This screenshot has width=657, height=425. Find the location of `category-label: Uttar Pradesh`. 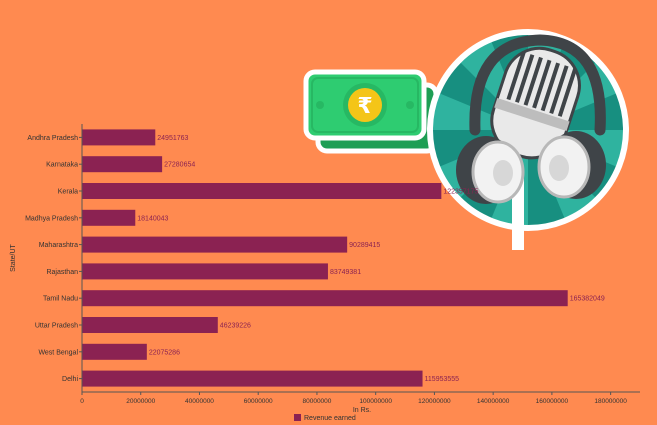

category-label: Uttar Pradesh is located at coordinates (56, 326).